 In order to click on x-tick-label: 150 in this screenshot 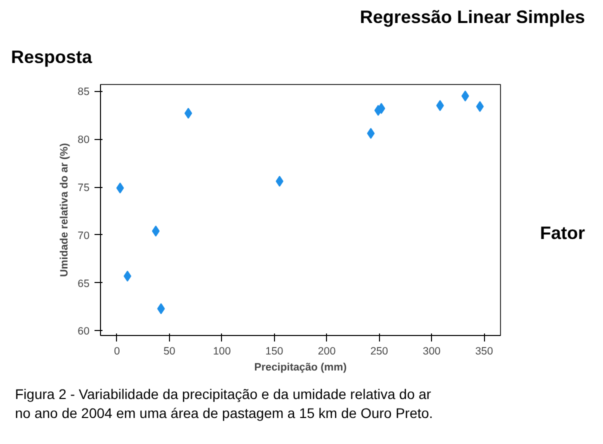, I will do `click(274, 352)`.